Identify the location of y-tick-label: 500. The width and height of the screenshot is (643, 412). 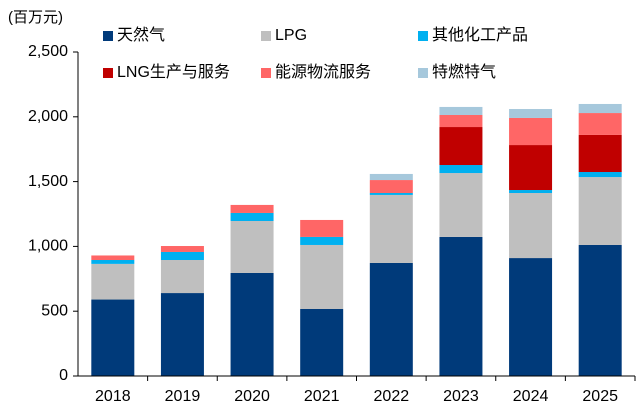
(54, 310).